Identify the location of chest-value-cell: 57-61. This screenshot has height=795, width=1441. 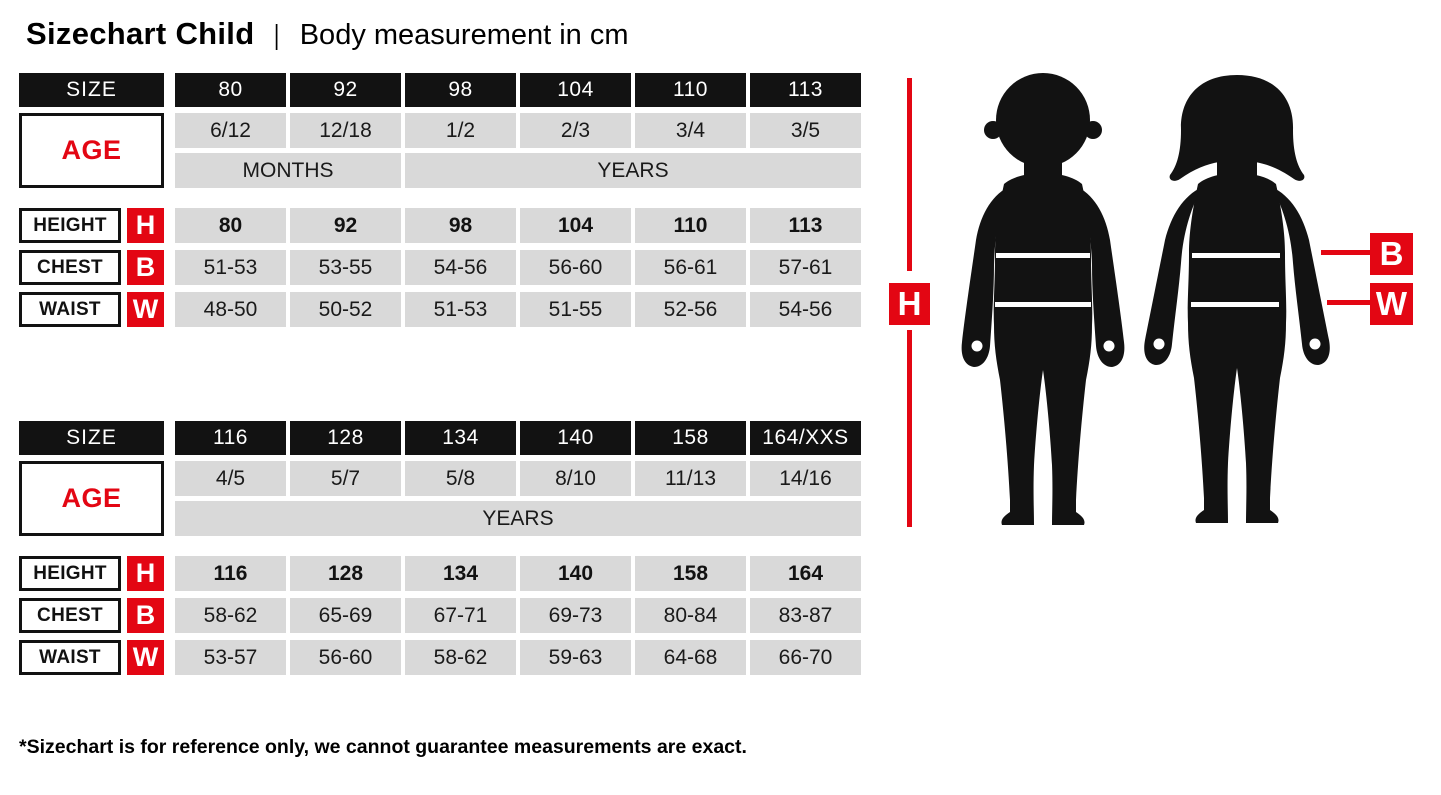
(805, 267).